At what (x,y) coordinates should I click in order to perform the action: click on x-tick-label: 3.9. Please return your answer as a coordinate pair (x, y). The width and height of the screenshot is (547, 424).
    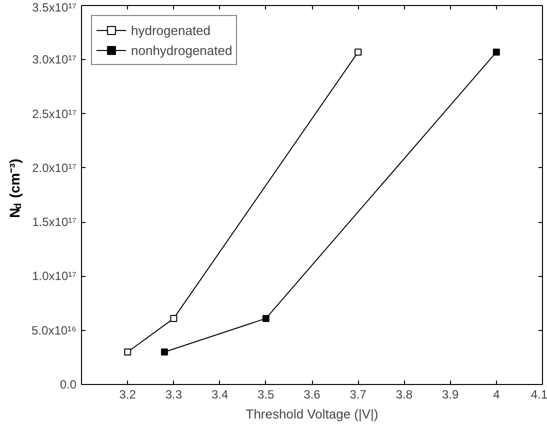
    Looking at the image, I should click on (450, 395).